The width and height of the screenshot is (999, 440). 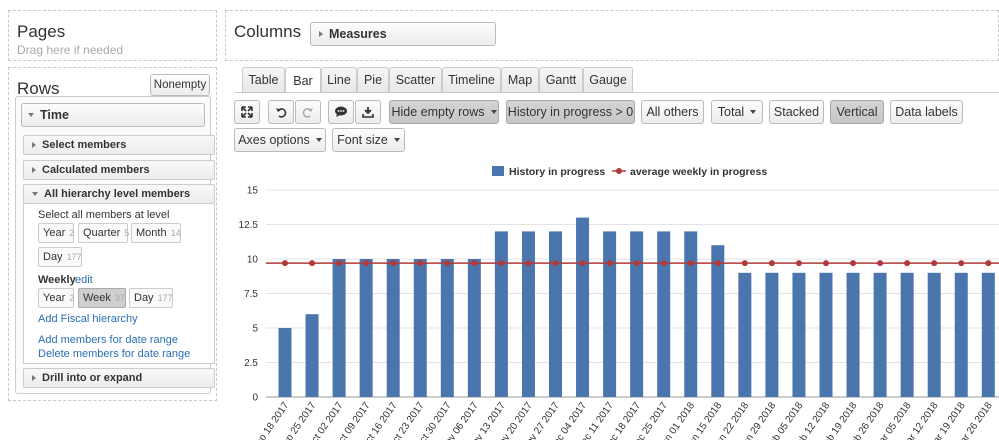 I want to click on level-year: Year 2, so click(x=56, y=233).